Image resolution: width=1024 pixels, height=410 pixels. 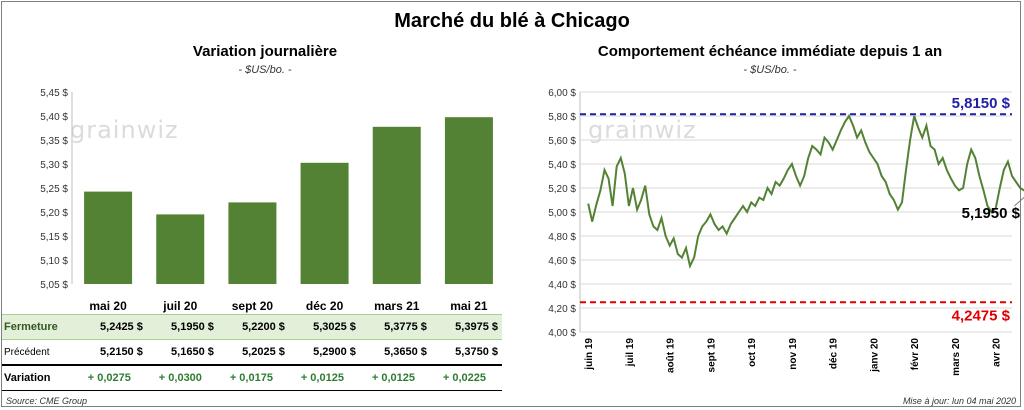 I want to click on x-tick-label: mai 20, so click(x=108, y=306).